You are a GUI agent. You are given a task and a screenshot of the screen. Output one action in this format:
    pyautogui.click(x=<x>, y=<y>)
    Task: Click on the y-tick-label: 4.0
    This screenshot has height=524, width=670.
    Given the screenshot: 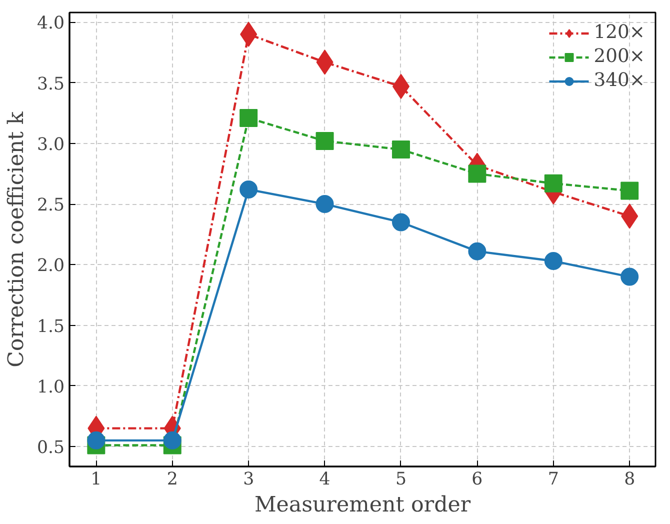 What is the action you would take?
    pyautogui.click(x=50, y=24)
    